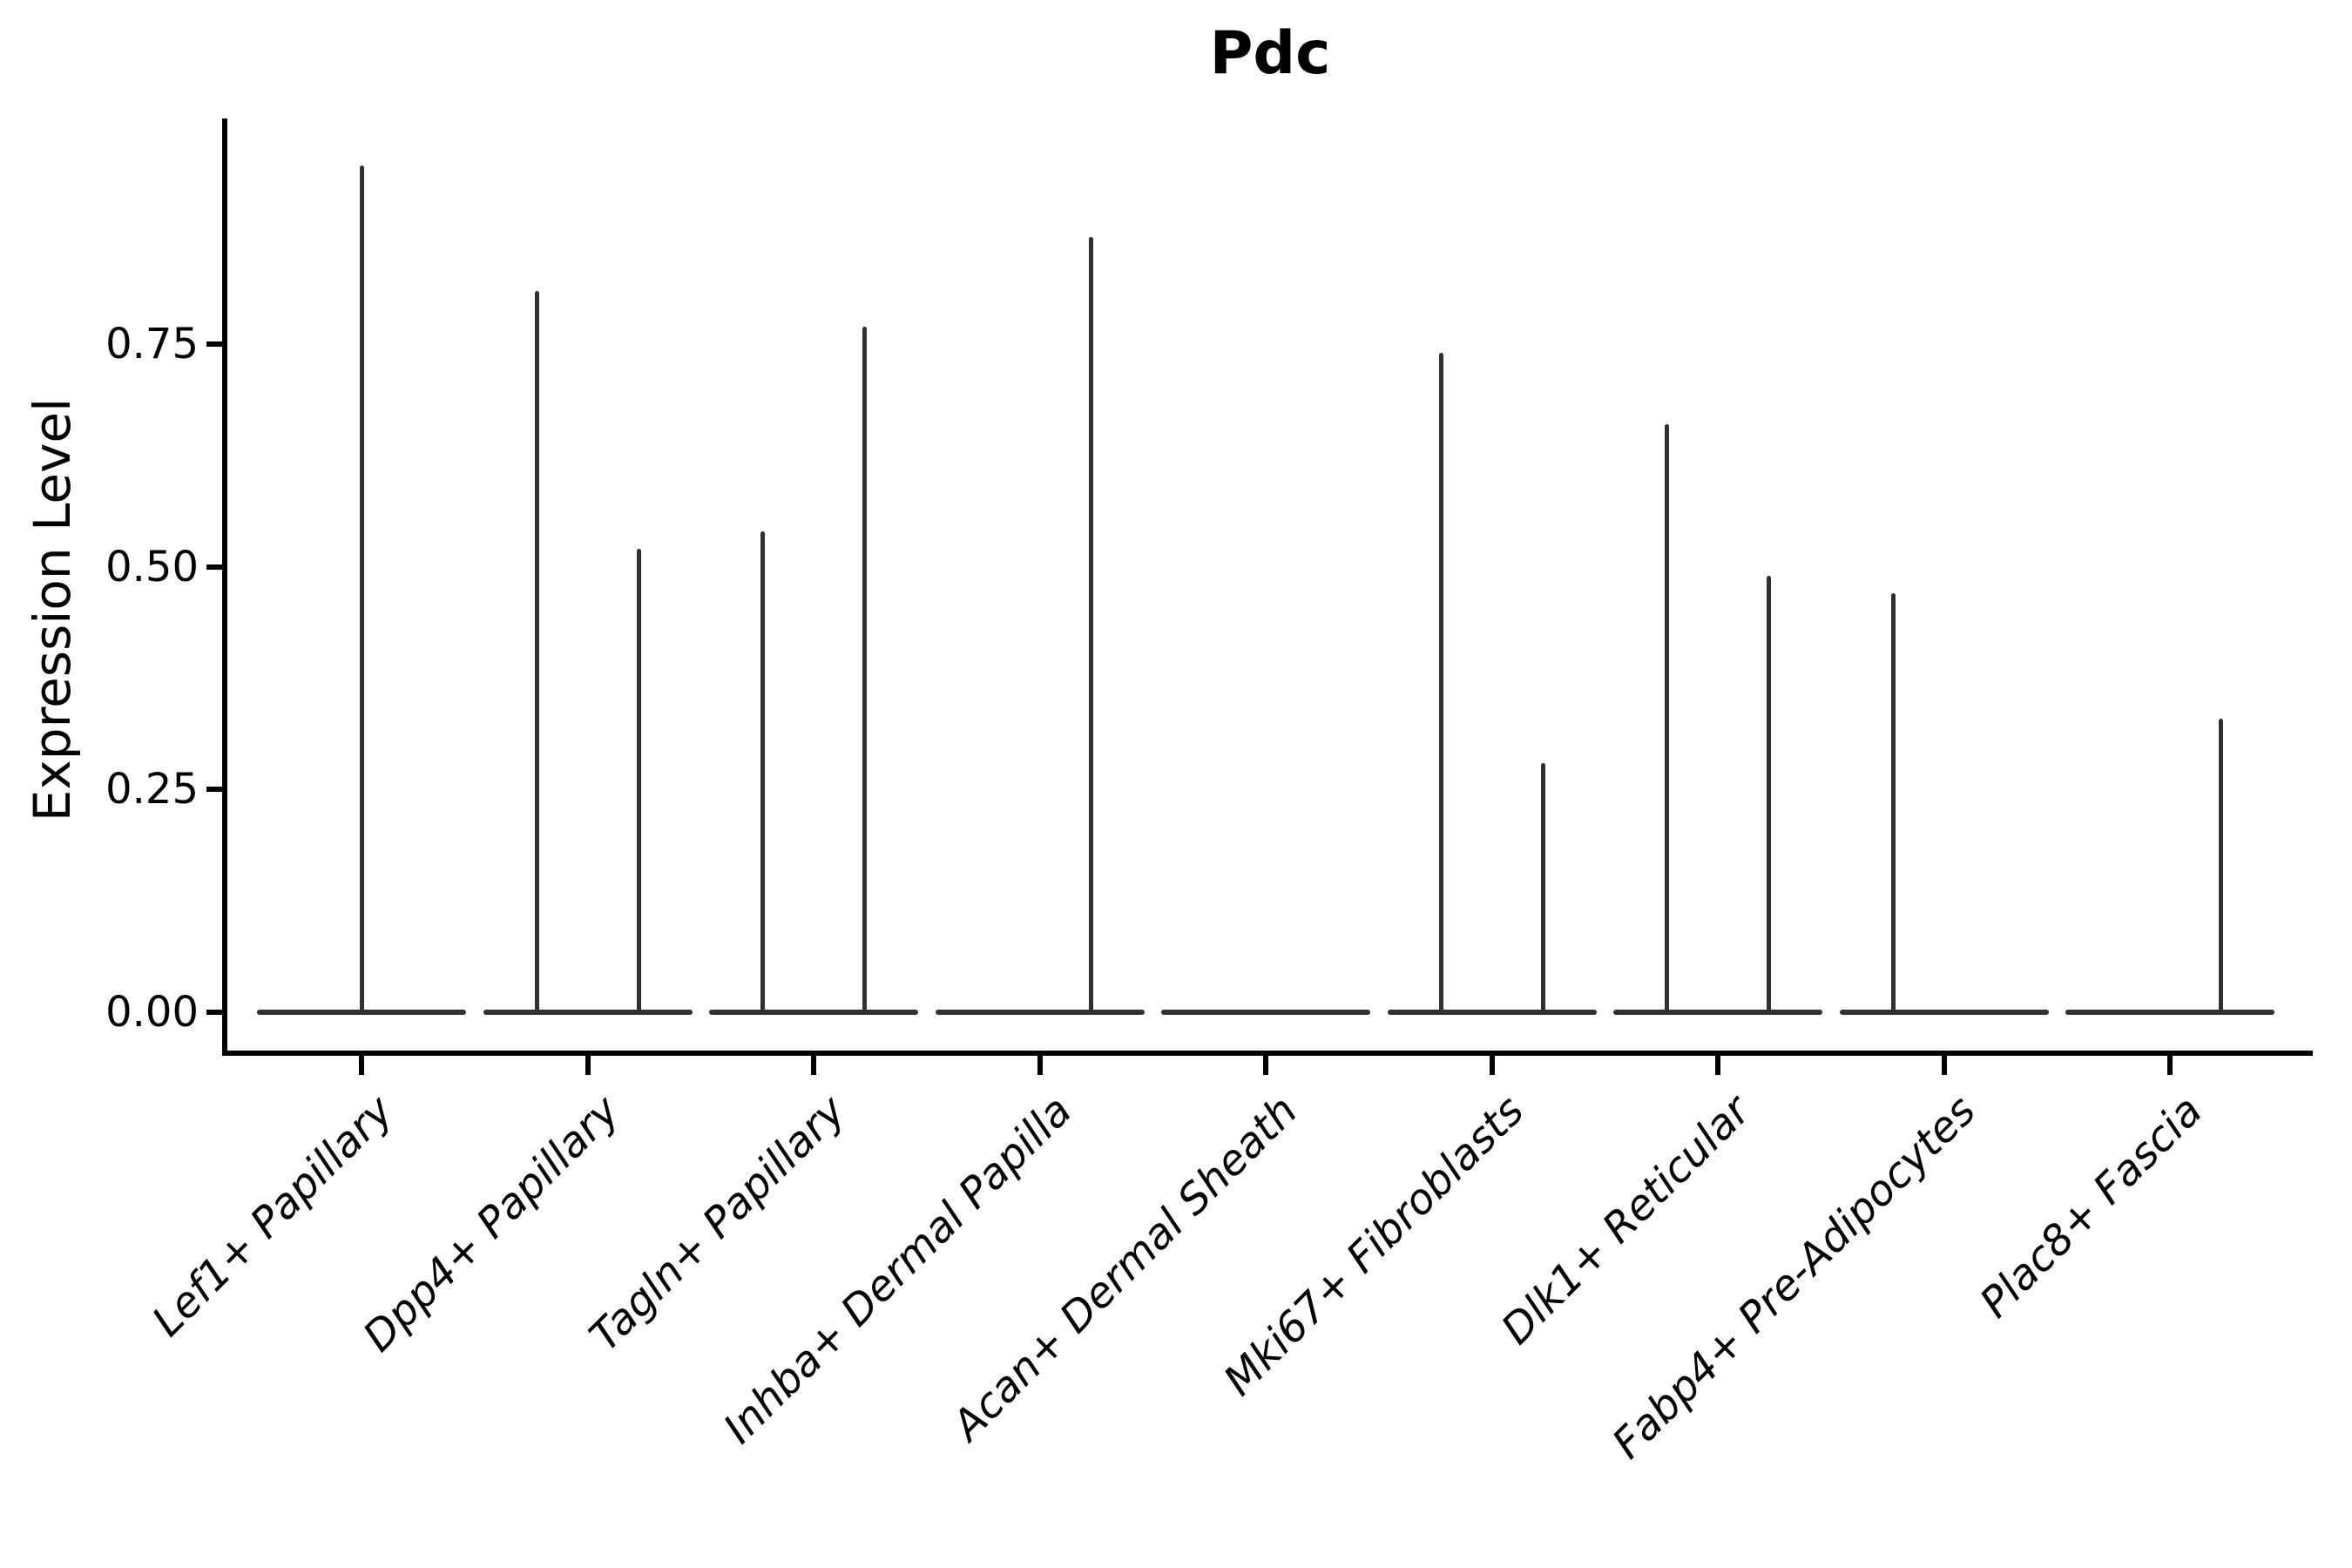  What do you see at coordinates (225, 587) in the screenshot?
I see `y-axis-spine` at bounding box center [225, 587].